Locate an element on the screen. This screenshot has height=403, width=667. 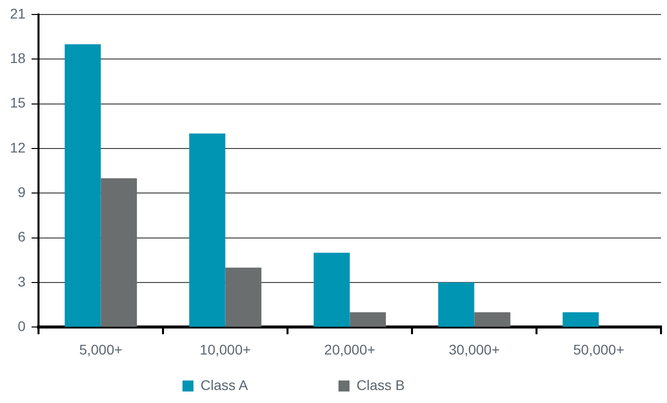
x-tick-label: 50,000+ is located at coordinates (598, 349).